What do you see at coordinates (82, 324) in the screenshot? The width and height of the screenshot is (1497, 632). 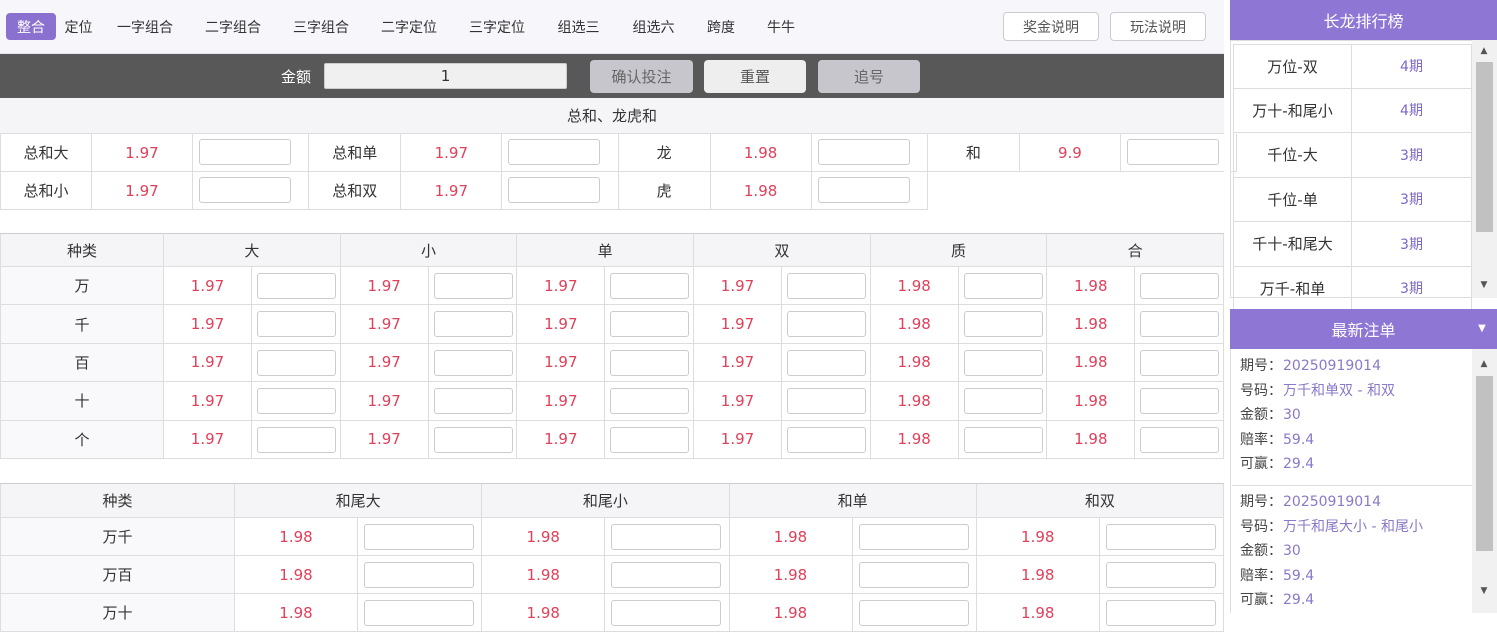 I see `row-name: 千` at bounding box center [82, 324].